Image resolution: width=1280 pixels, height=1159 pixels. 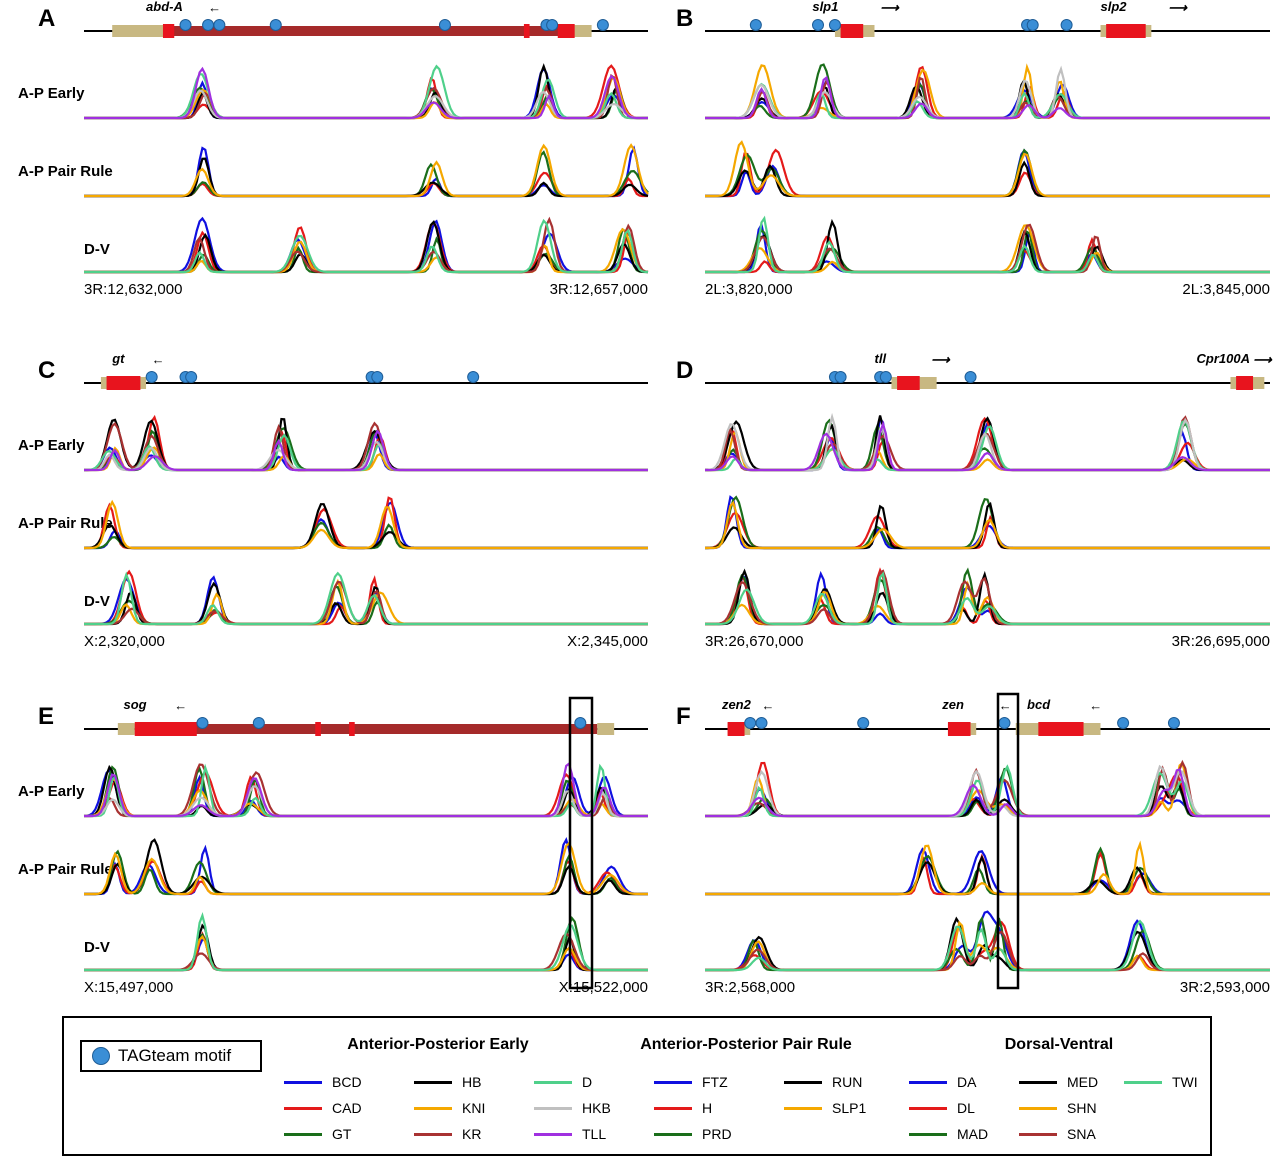 What do you see at coordinates (966, 1108) in the screenshot?
I see `legend-label: DL` at bounding box center [966, 1108].